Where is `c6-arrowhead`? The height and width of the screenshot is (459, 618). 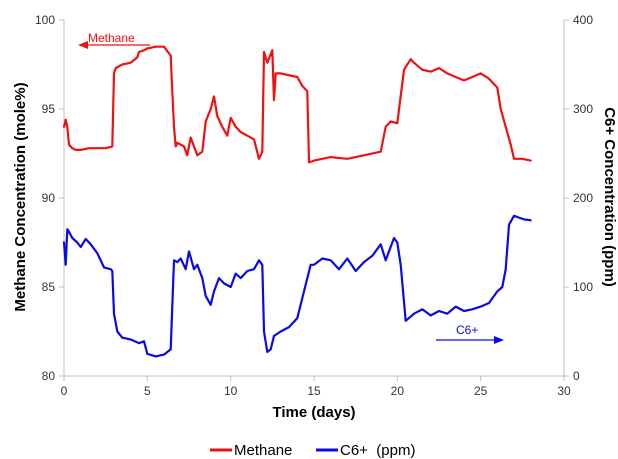 c6-arrowhead is located at coordinates (499, 340).